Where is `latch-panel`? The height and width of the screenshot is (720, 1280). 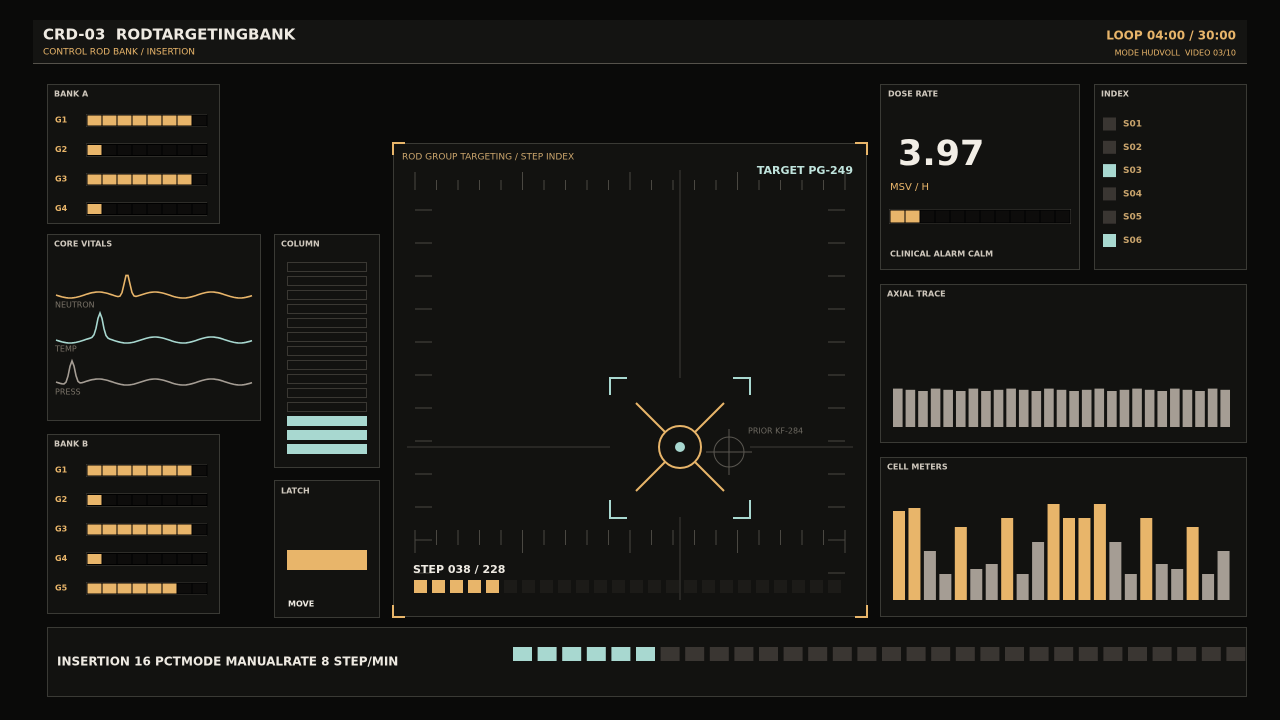 latch-panel is located at coordinates (327, 549).